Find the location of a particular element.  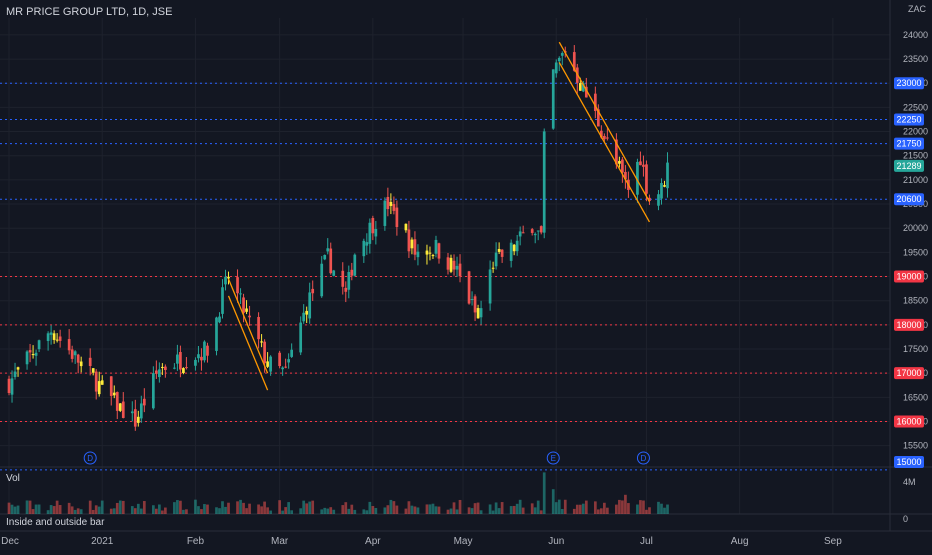

time-tick-label: Jun is located at coordinates (556, 541).